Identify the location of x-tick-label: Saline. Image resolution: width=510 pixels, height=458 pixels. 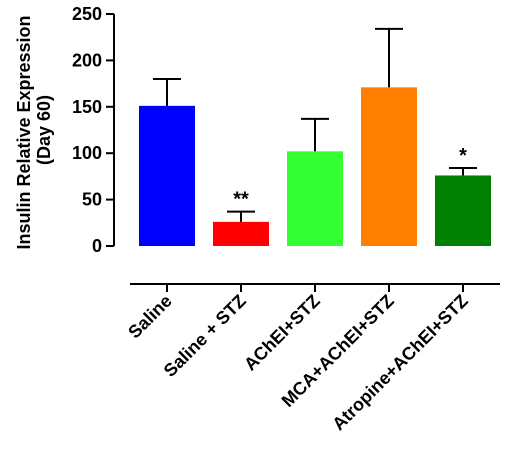
(150, 317).